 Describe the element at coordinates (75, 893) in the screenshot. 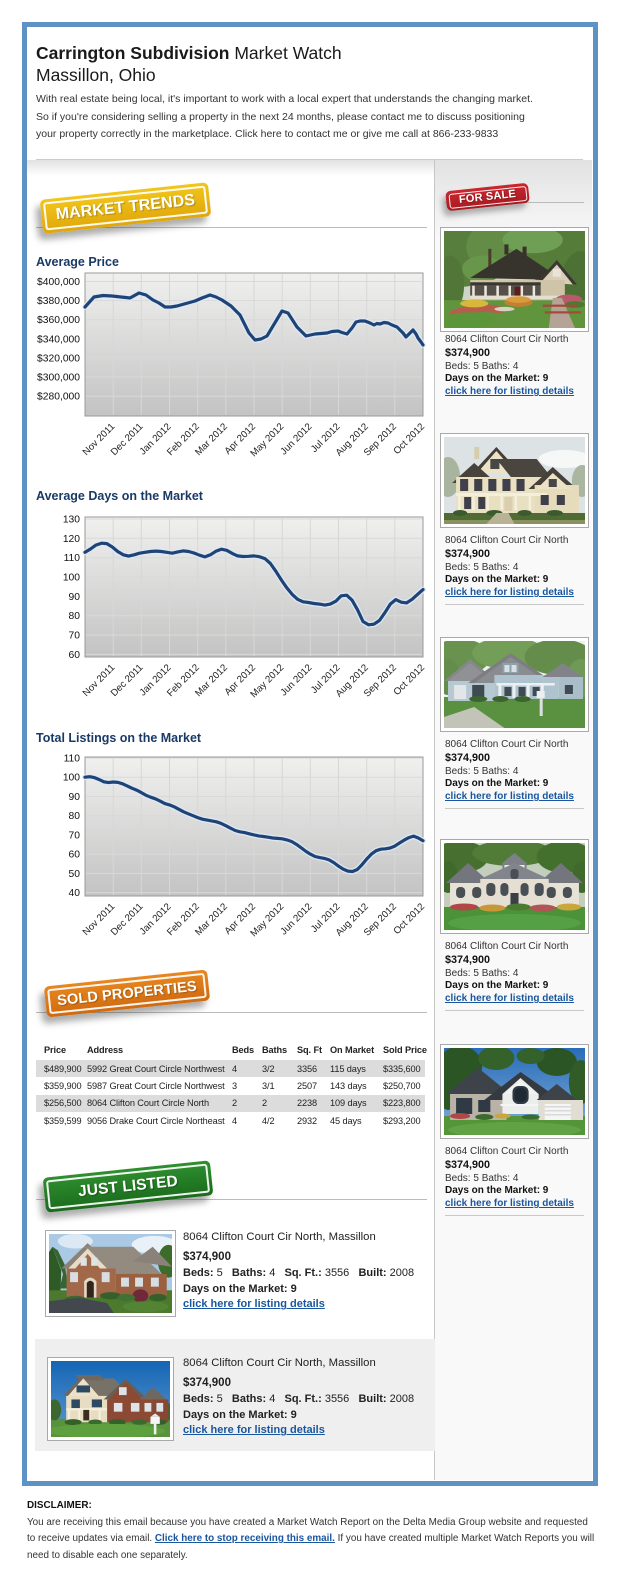

I see `svg-text: 40` at that location.